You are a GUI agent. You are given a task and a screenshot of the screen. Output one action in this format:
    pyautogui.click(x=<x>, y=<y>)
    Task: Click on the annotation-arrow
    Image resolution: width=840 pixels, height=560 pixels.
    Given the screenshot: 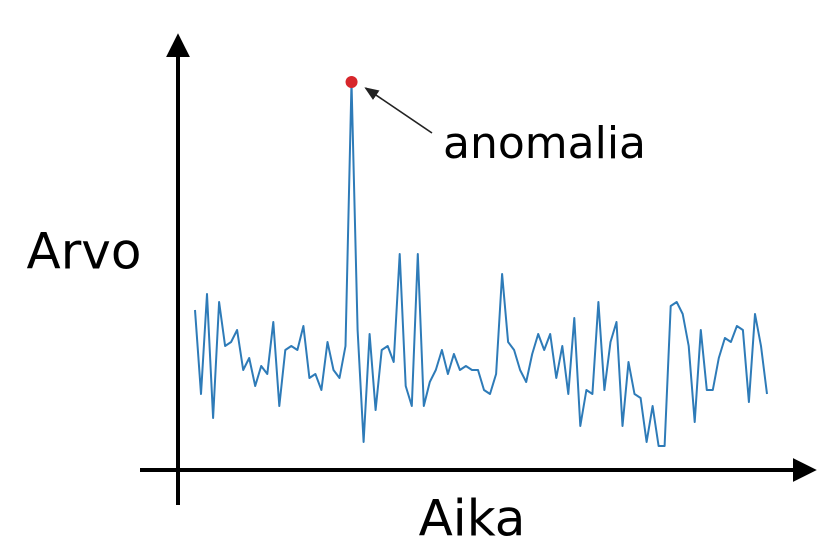 What is the action you would take?
    pyautogui.click(x=398, y=110)
    